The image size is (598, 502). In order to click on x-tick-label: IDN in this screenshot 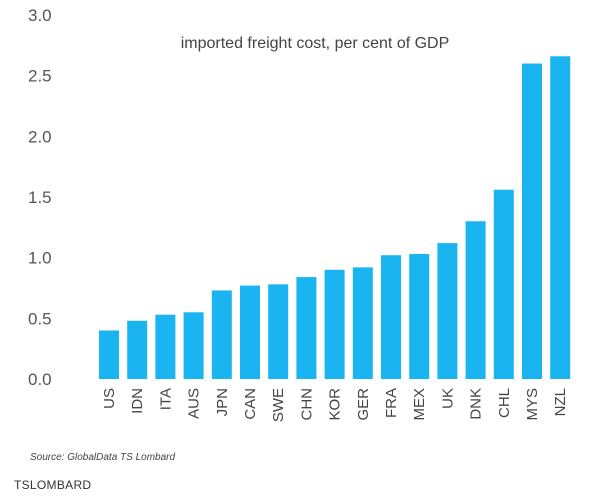, I will do `click(137, 401)`.